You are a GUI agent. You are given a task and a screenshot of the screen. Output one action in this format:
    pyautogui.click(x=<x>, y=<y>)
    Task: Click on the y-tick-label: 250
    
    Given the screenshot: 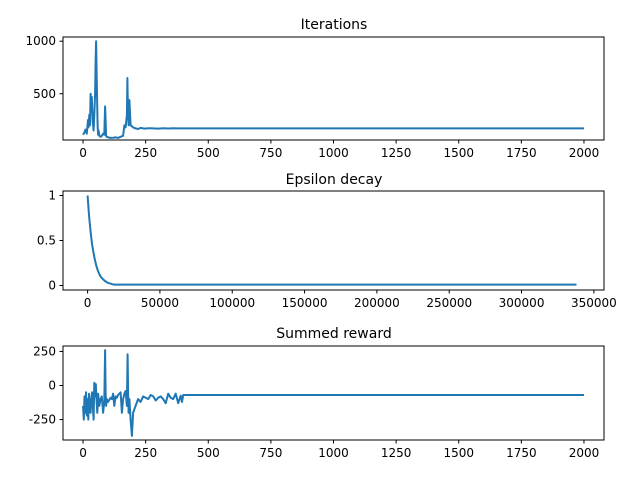 What is the action you would take?
    pyautogui.click(x=44, y=351)
    